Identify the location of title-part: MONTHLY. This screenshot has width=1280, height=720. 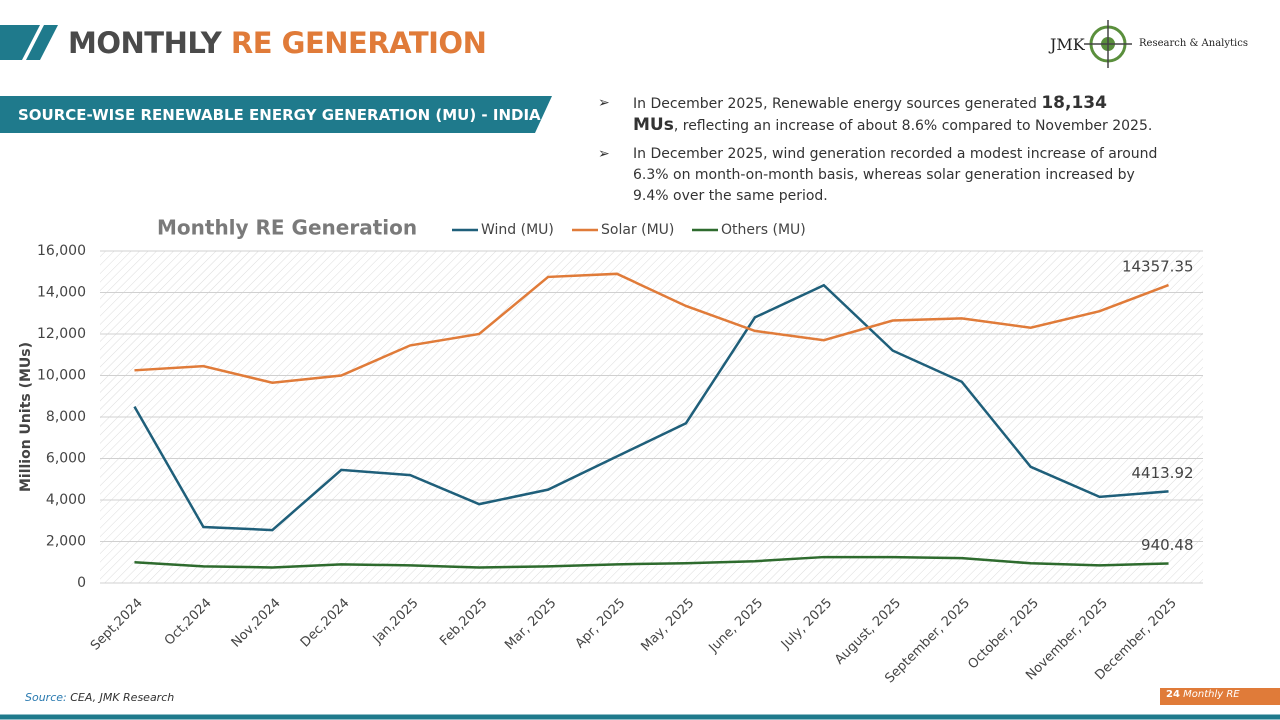
(145, 43).